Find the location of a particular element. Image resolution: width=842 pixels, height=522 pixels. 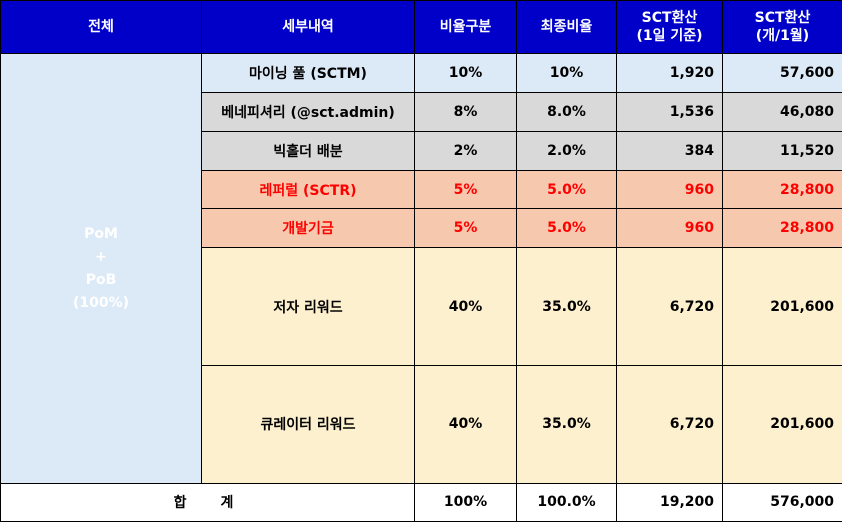

ratio-cell: 10% is located at coordinates (465, 73).